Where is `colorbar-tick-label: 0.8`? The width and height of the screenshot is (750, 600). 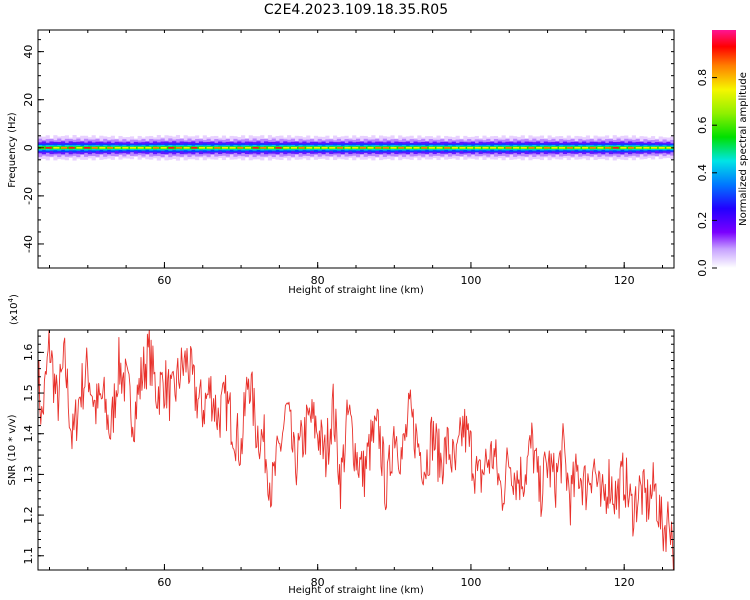 colorbar-tick-label: 0.8 is located at coordinates (702, 78).